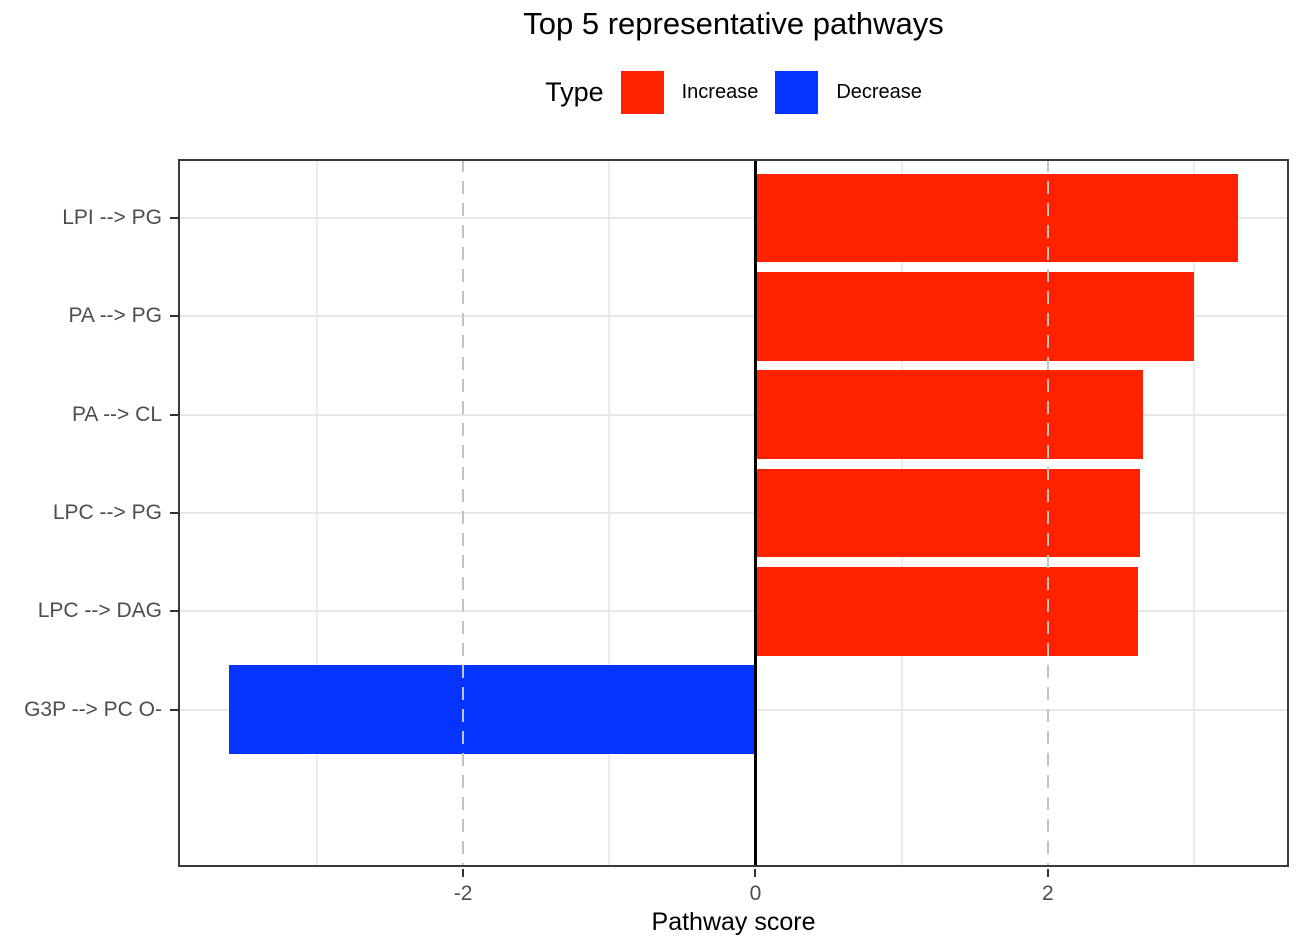 The image size is (1312, 950). Describe the element at coordinates (463, 893) in the screenshot. I see `x-axis-tick-label: -2` at that location.